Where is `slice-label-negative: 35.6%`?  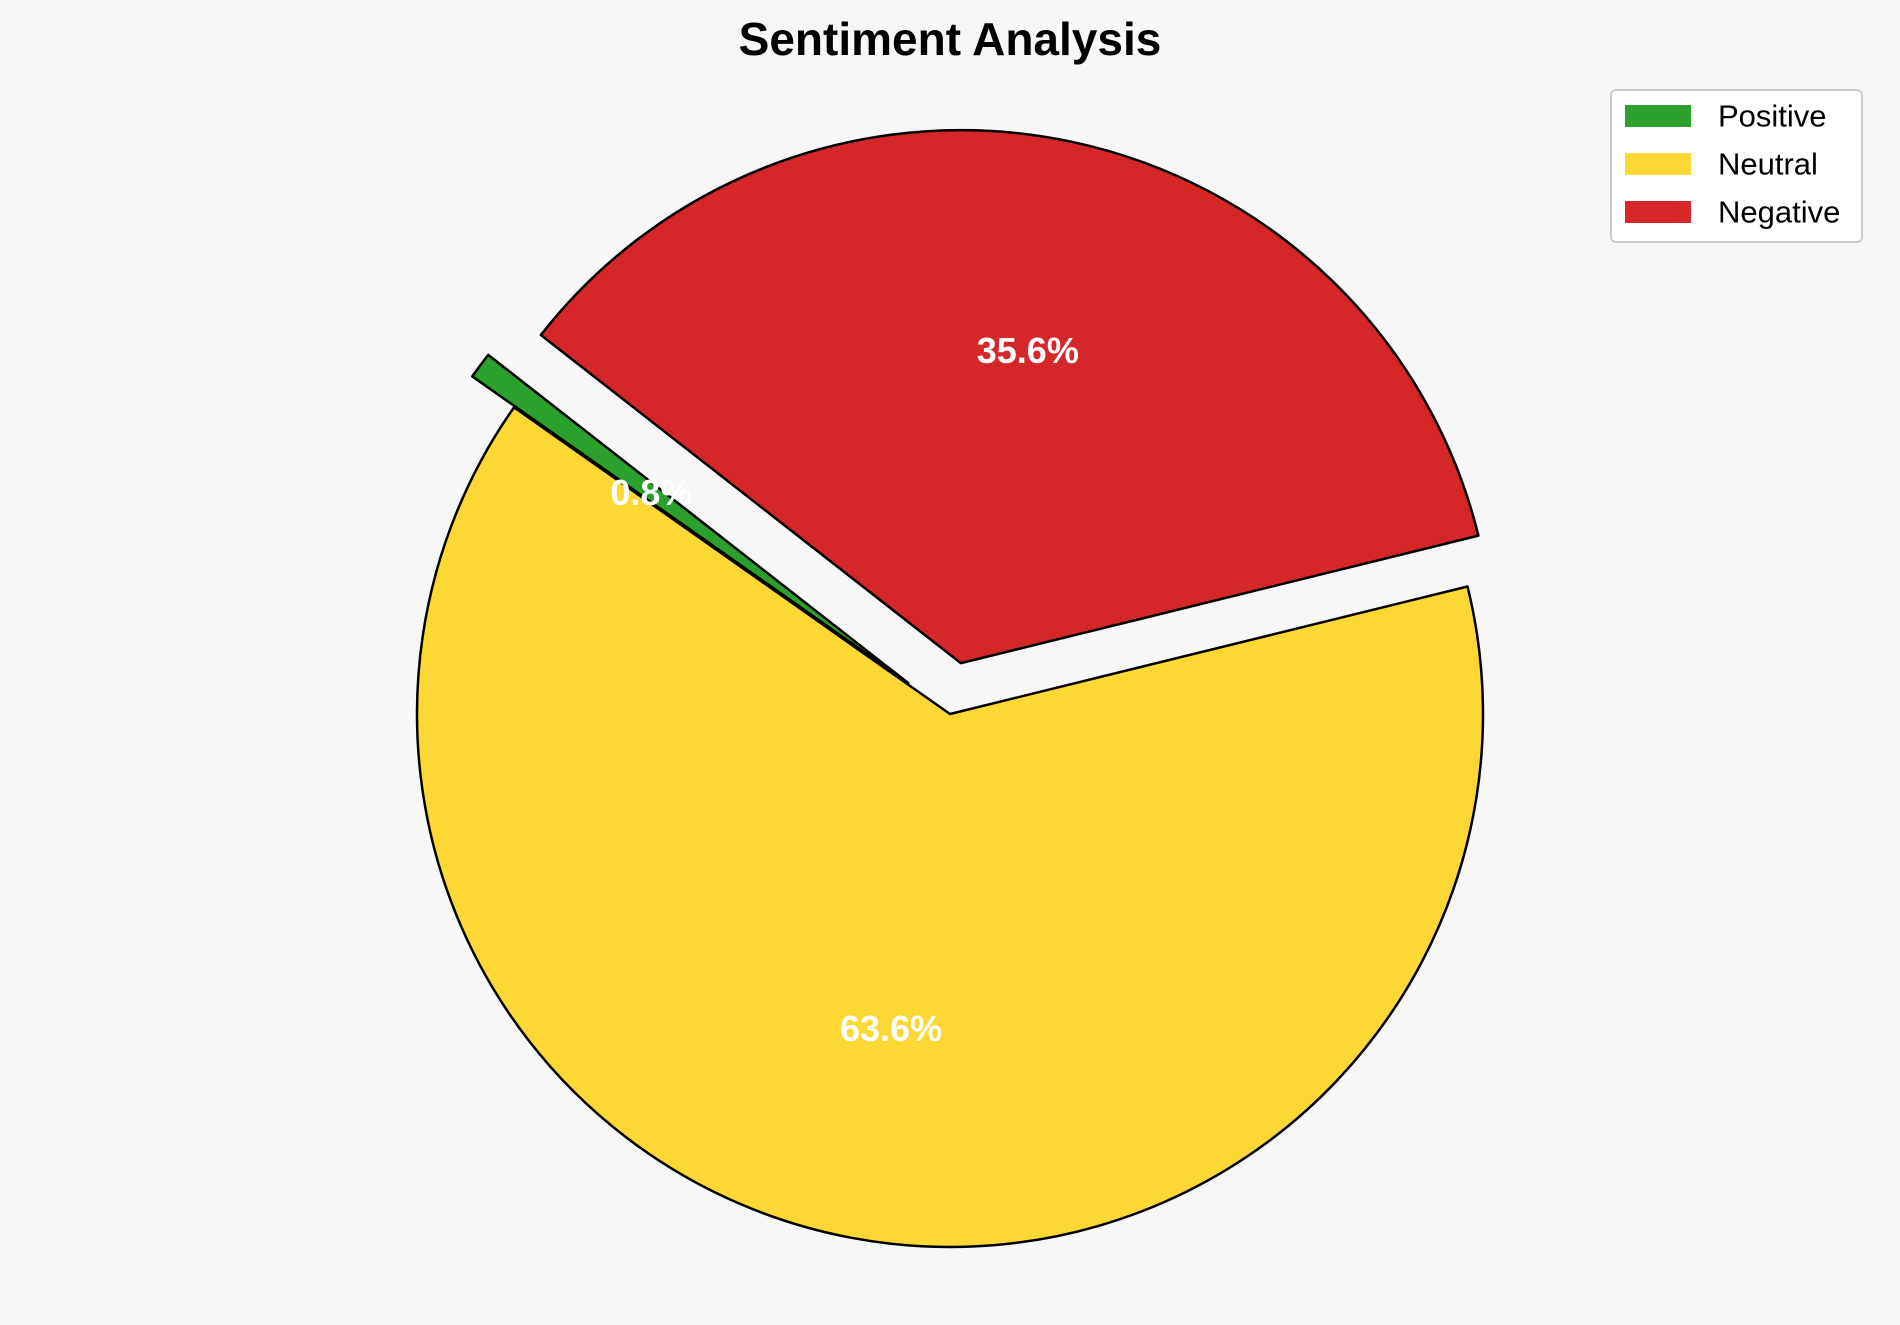
slice-label-negative: 35.6% is located at coordinates (1028, 350).